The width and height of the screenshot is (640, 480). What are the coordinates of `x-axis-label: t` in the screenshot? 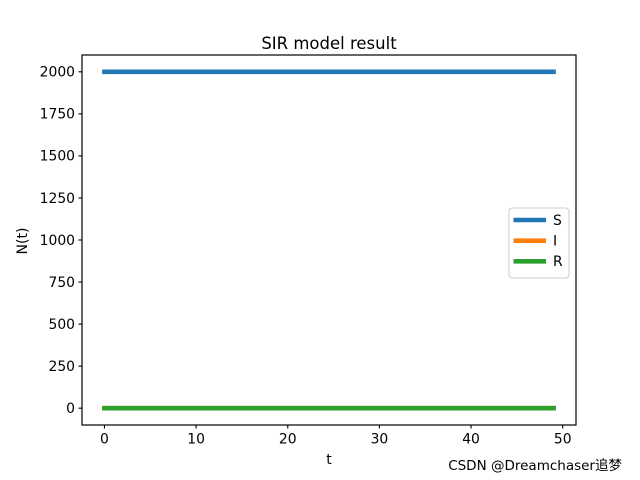 It's located at (329, 460).